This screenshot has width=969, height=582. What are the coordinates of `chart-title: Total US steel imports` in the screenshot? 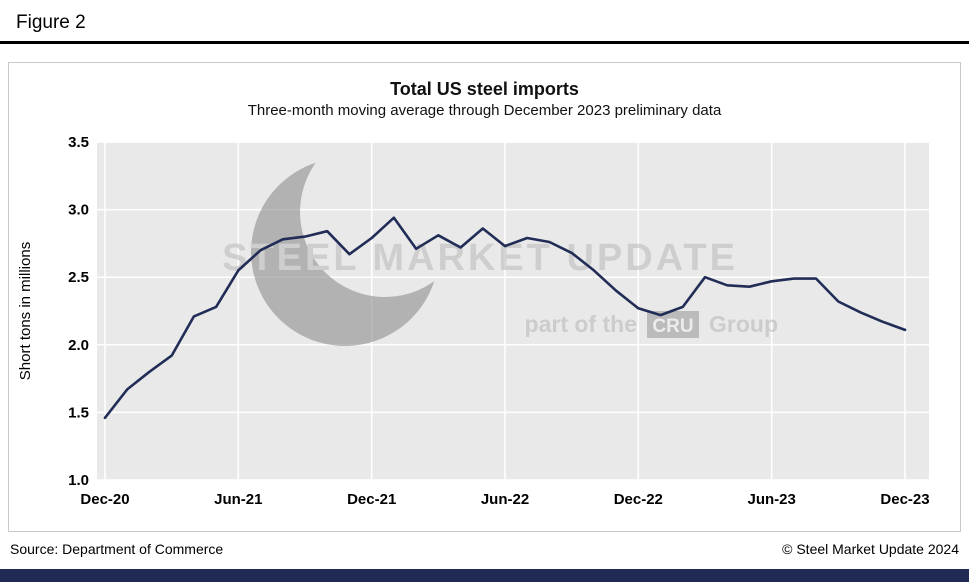 It's located at (484, 89).